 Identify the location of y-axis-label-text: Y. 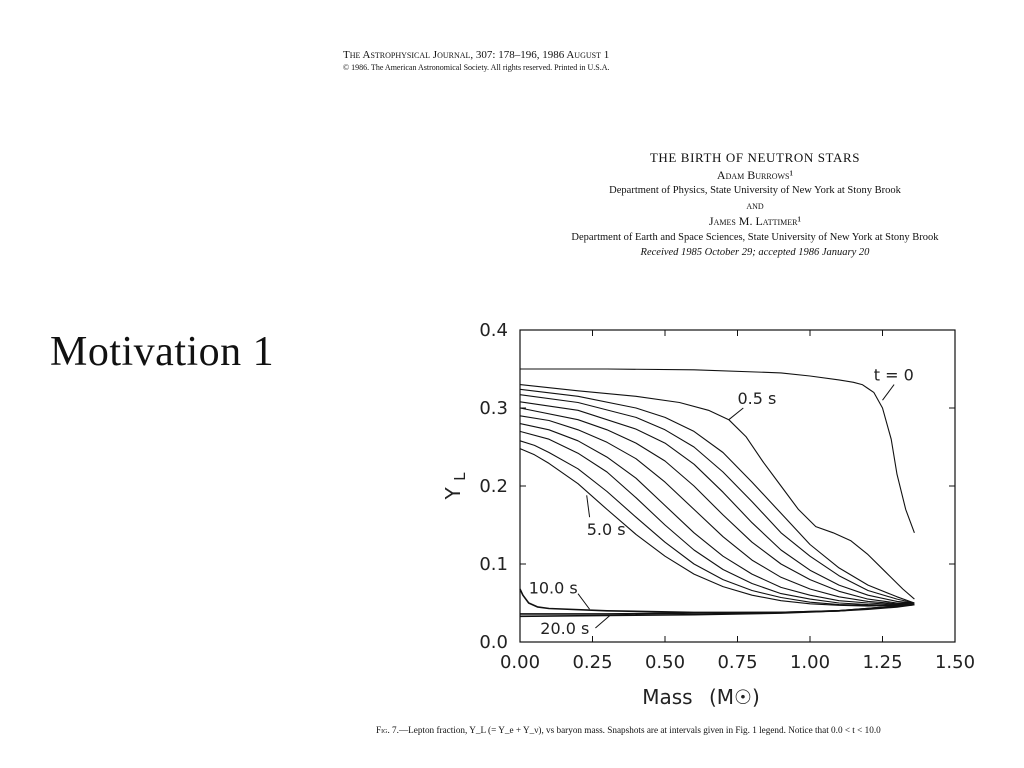
(453, 493).